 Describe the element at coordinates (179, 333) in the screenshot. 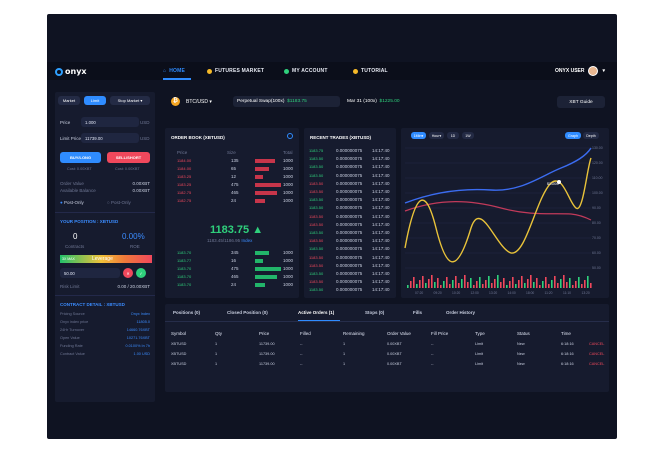

I see `orders-col-header: Symbol` at that location.